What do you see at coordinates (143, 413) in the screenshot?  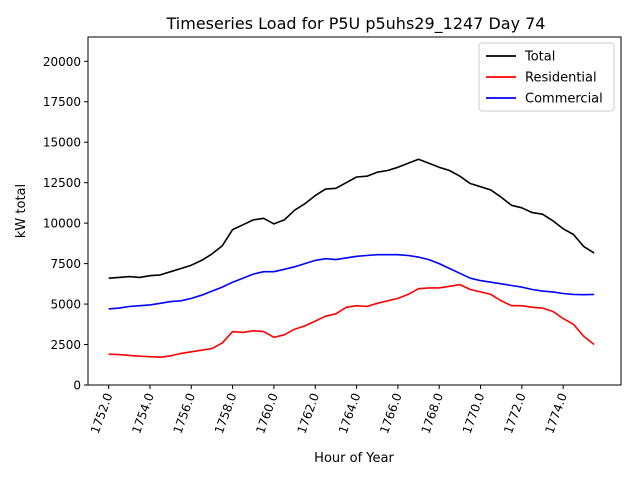 I see `x-tick-label: 1754.0` at bounding box center [143, 413].